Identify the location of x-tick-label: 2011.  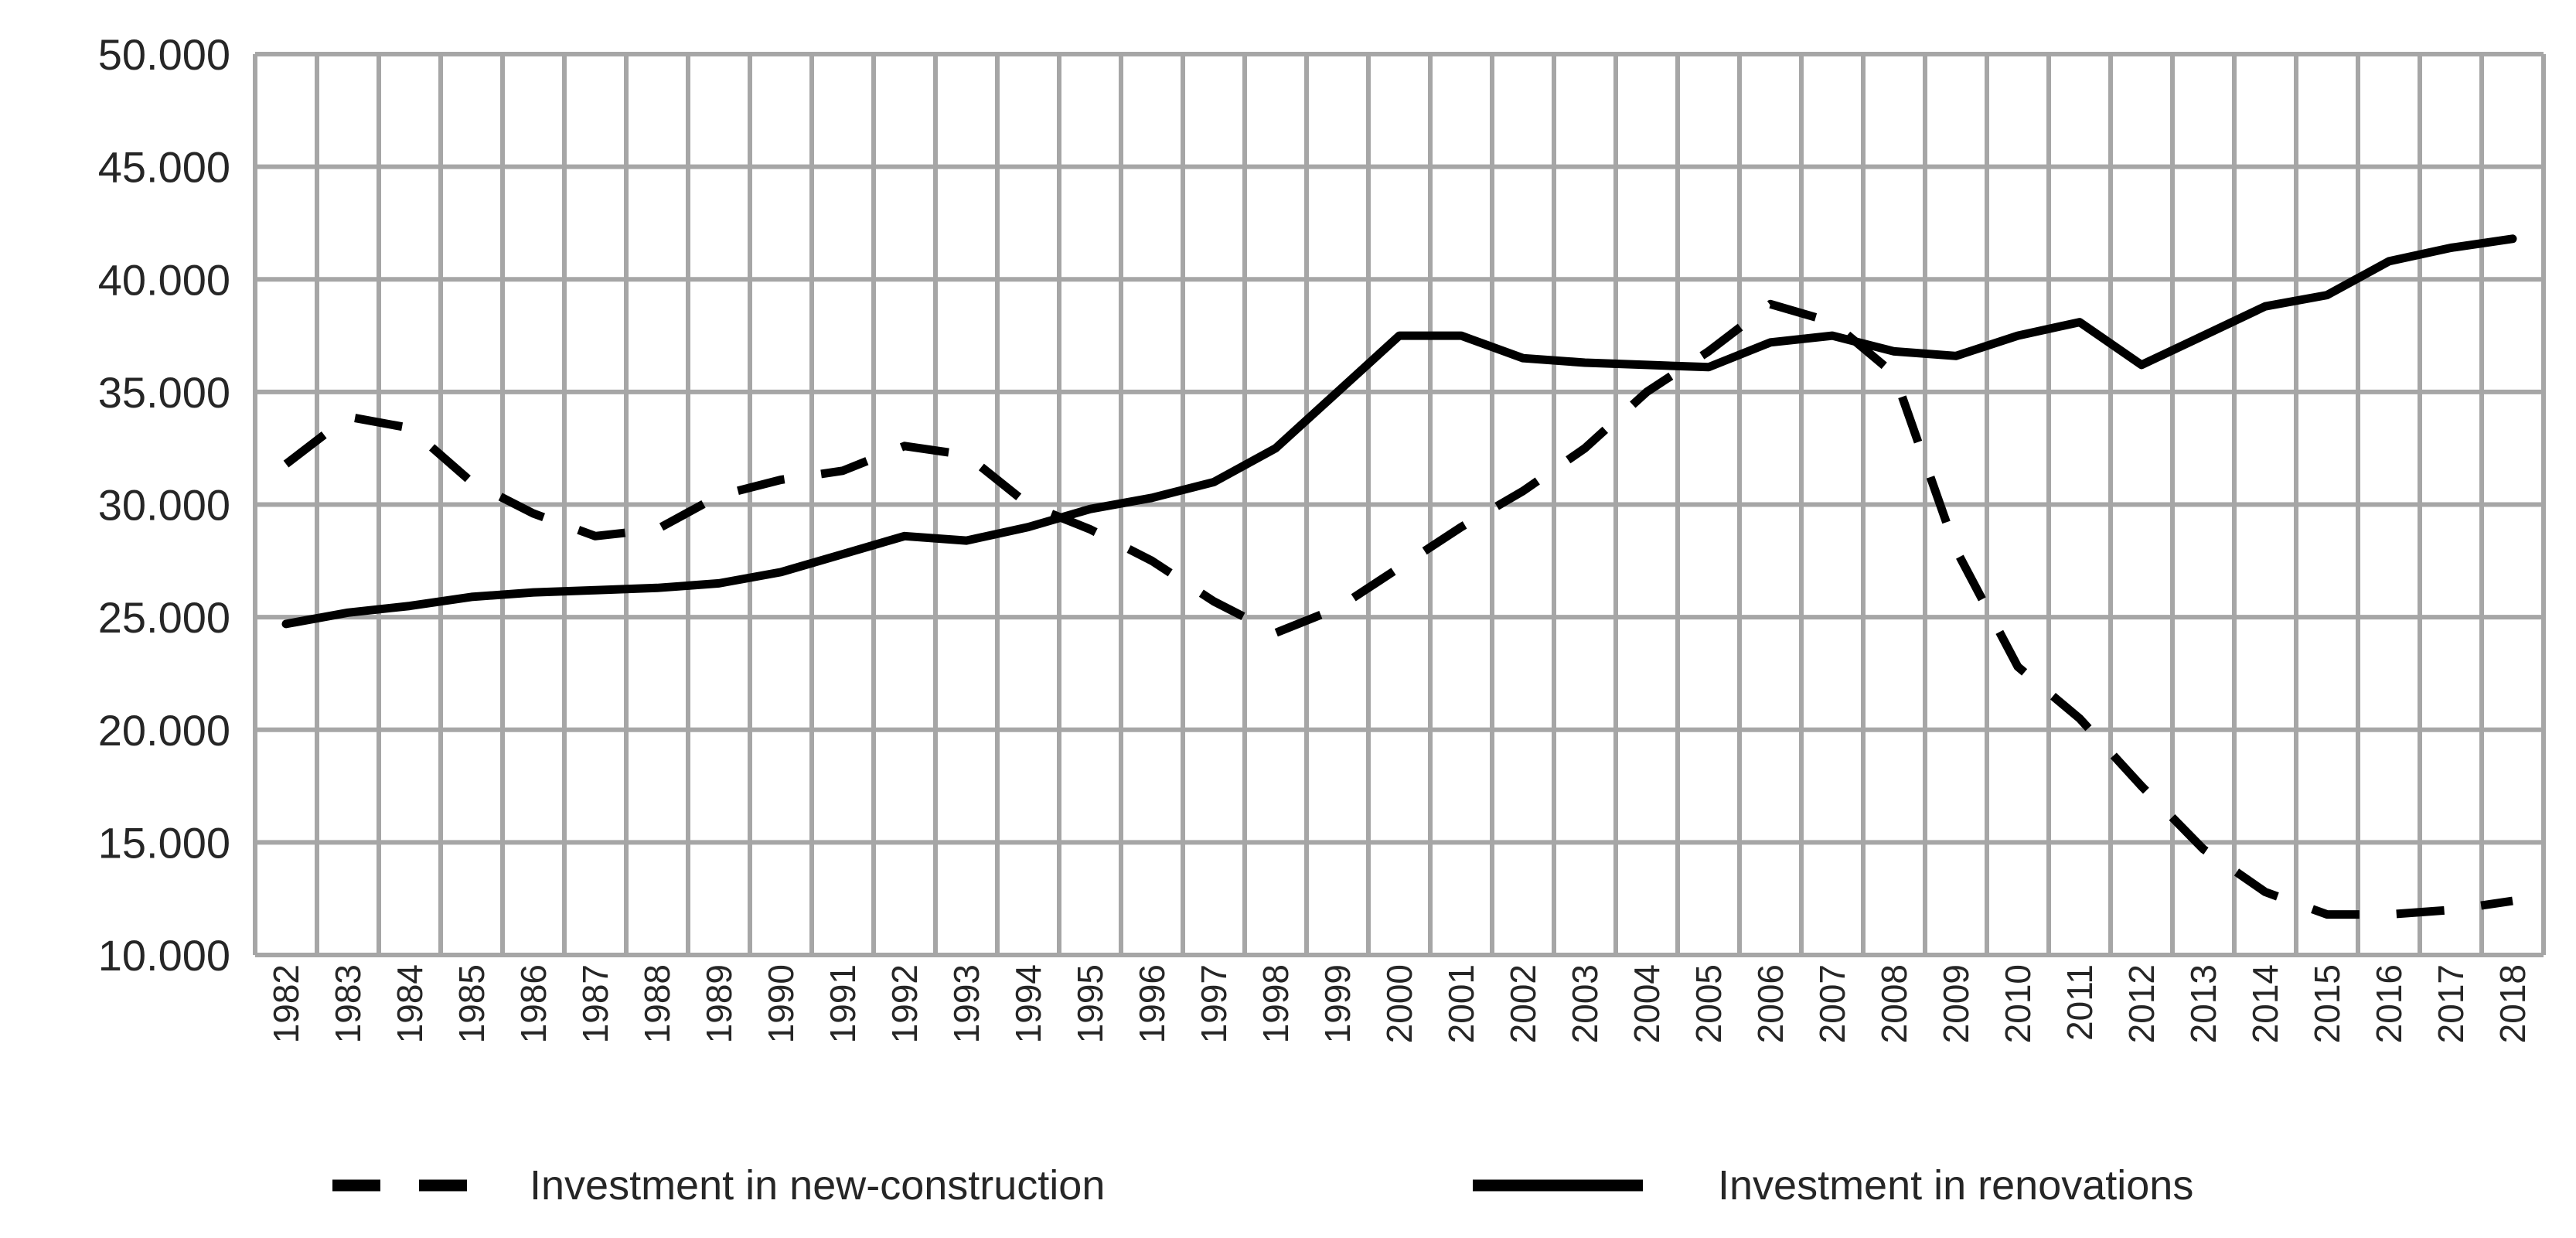
(2080, 1002).